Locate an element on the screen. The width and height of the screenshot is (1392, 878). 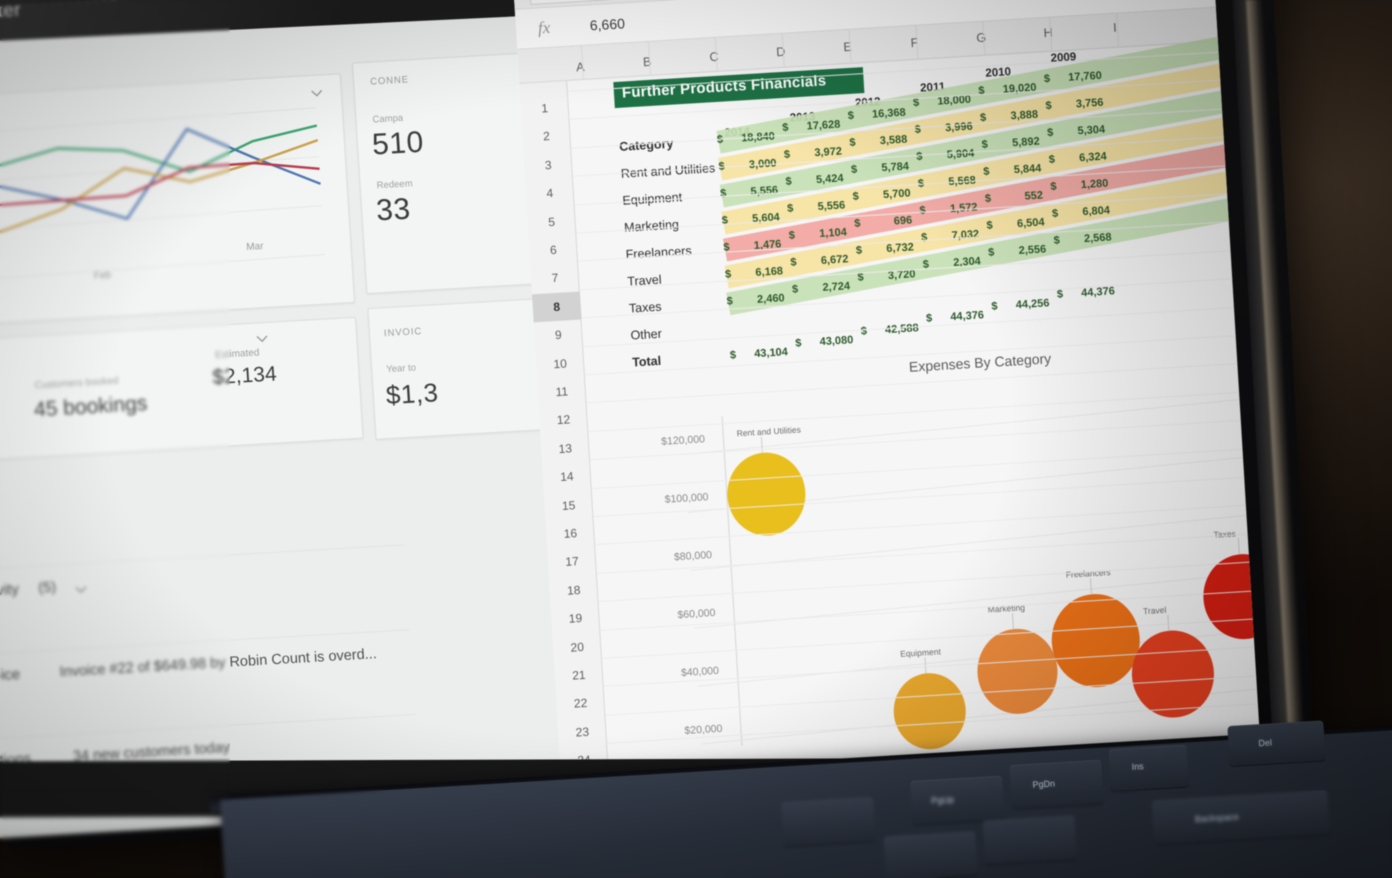
invoices-sub-label: Year to is located at coordinates (401, 369).